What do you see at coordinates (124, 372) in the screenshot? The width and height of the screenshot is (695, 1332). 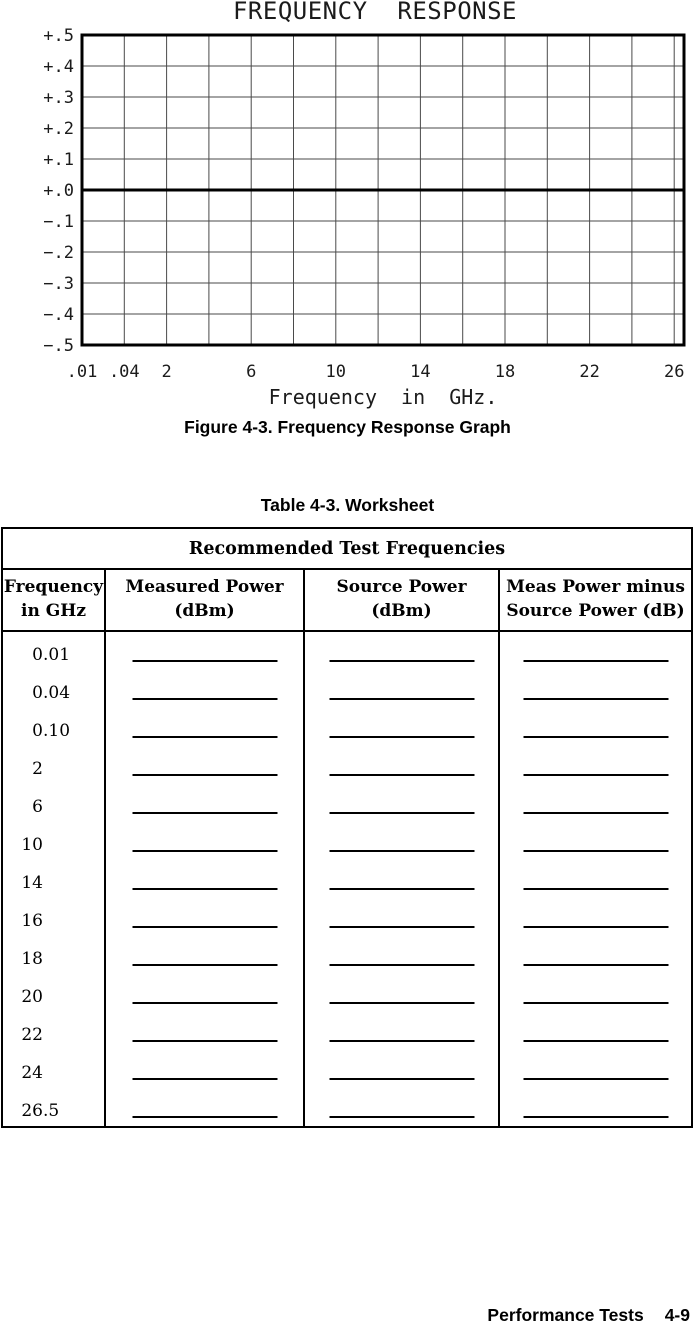 I see `x-tick-label: .04` at bounding box center [124, 372].